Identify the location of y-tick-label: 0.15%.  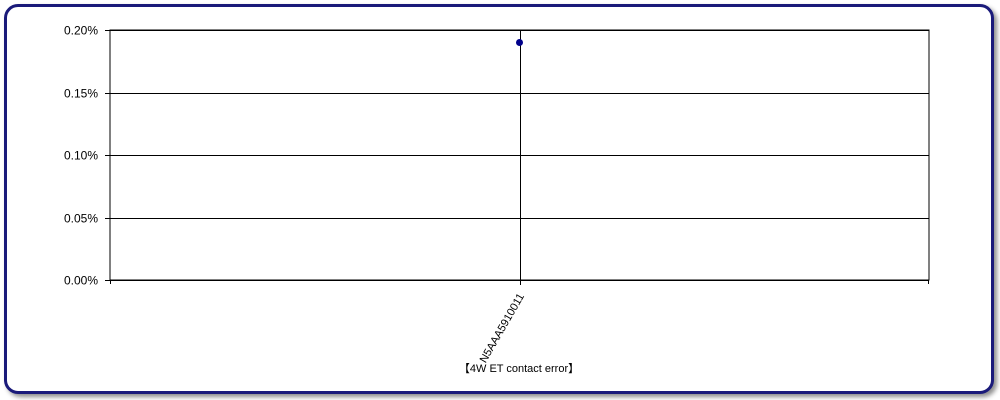
(81, 94).